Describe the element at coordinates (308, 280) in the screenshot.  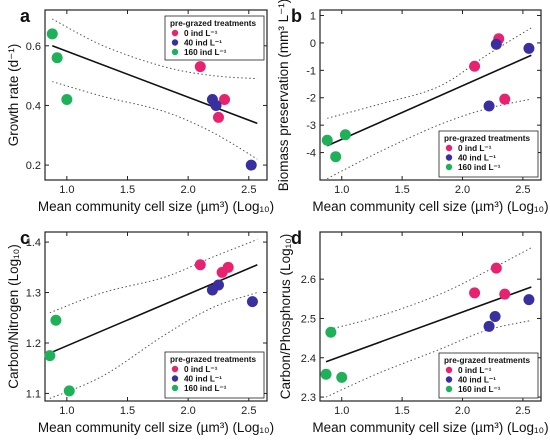
I see `y-tick-label: 2.6` at that location.